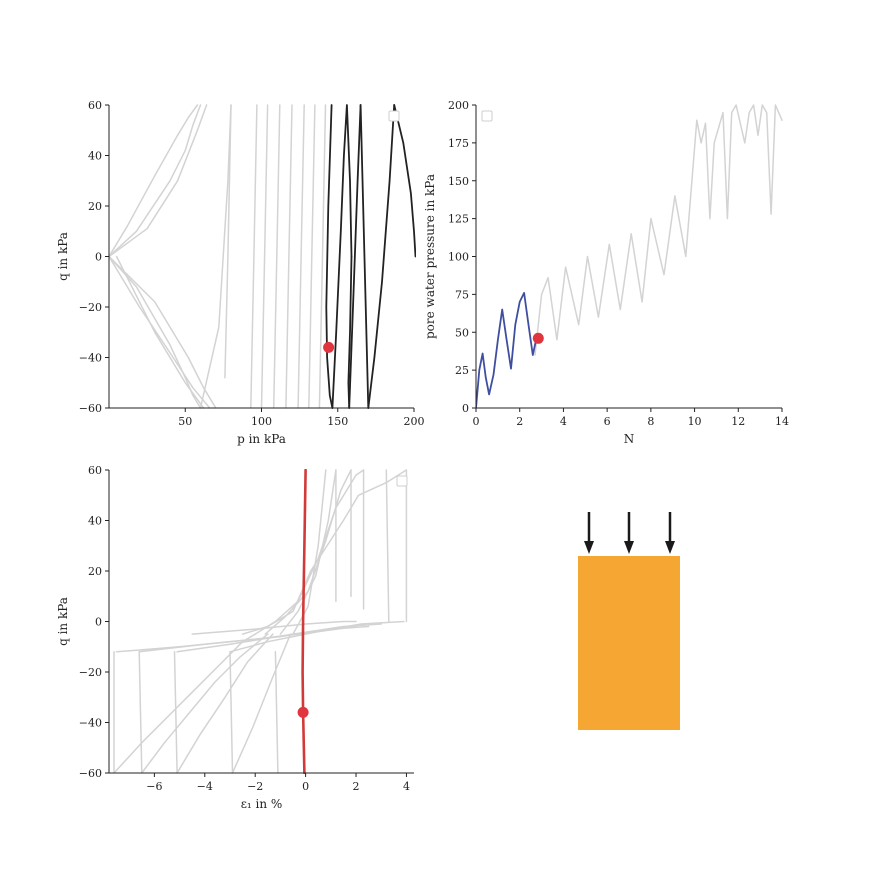 The image size is (870, 870). What do you see at coordinates (462, 294) in the screenshot?
I see `y-tick-label: 75` at bounding box center [462, 294].